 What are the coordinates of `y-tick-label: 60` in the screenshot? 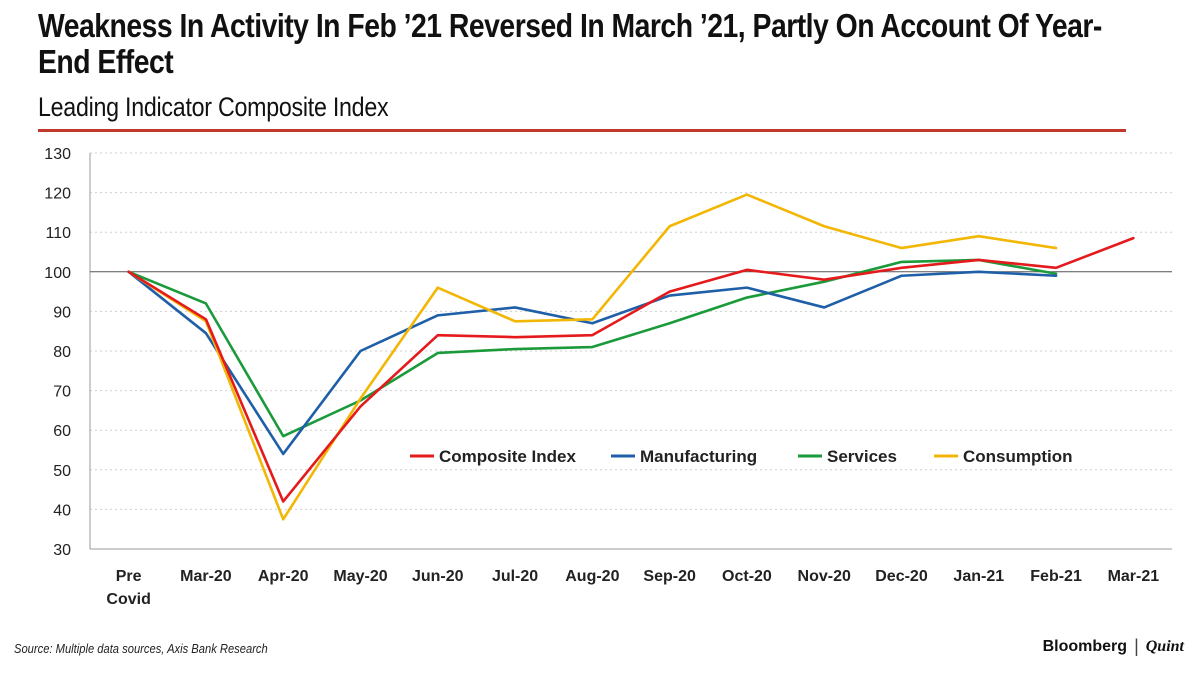 It's located at (62, 431).